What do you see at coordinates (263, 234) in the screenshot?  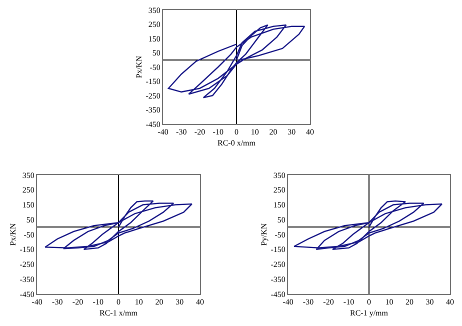 I see `y-axis-title: Py/KN` at bounding box center [263, 234].